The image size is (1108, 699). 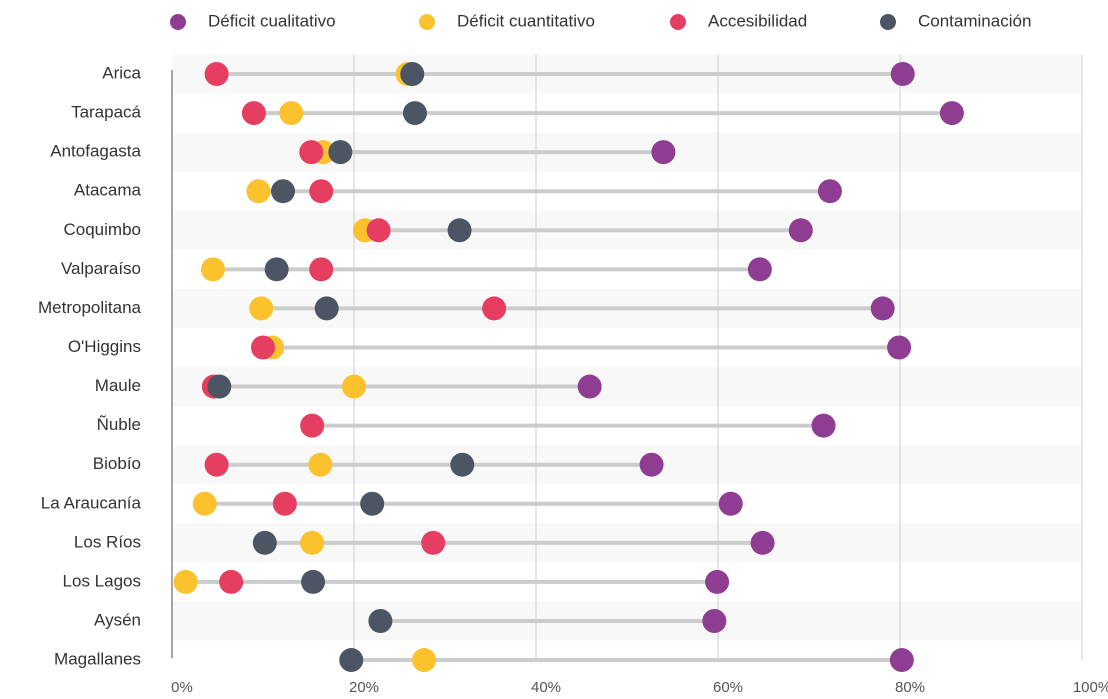 I want to click on legend-label: Déficit cualitativo, so click(x=272, y=20).